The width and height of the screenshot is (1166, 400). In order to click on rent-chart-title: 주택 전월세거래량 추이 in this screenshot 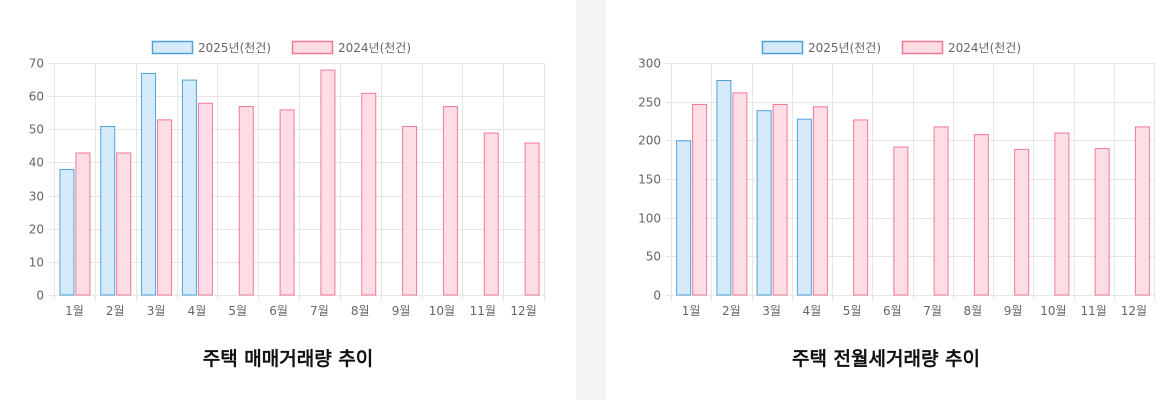, I will do `click(886, 359)`.